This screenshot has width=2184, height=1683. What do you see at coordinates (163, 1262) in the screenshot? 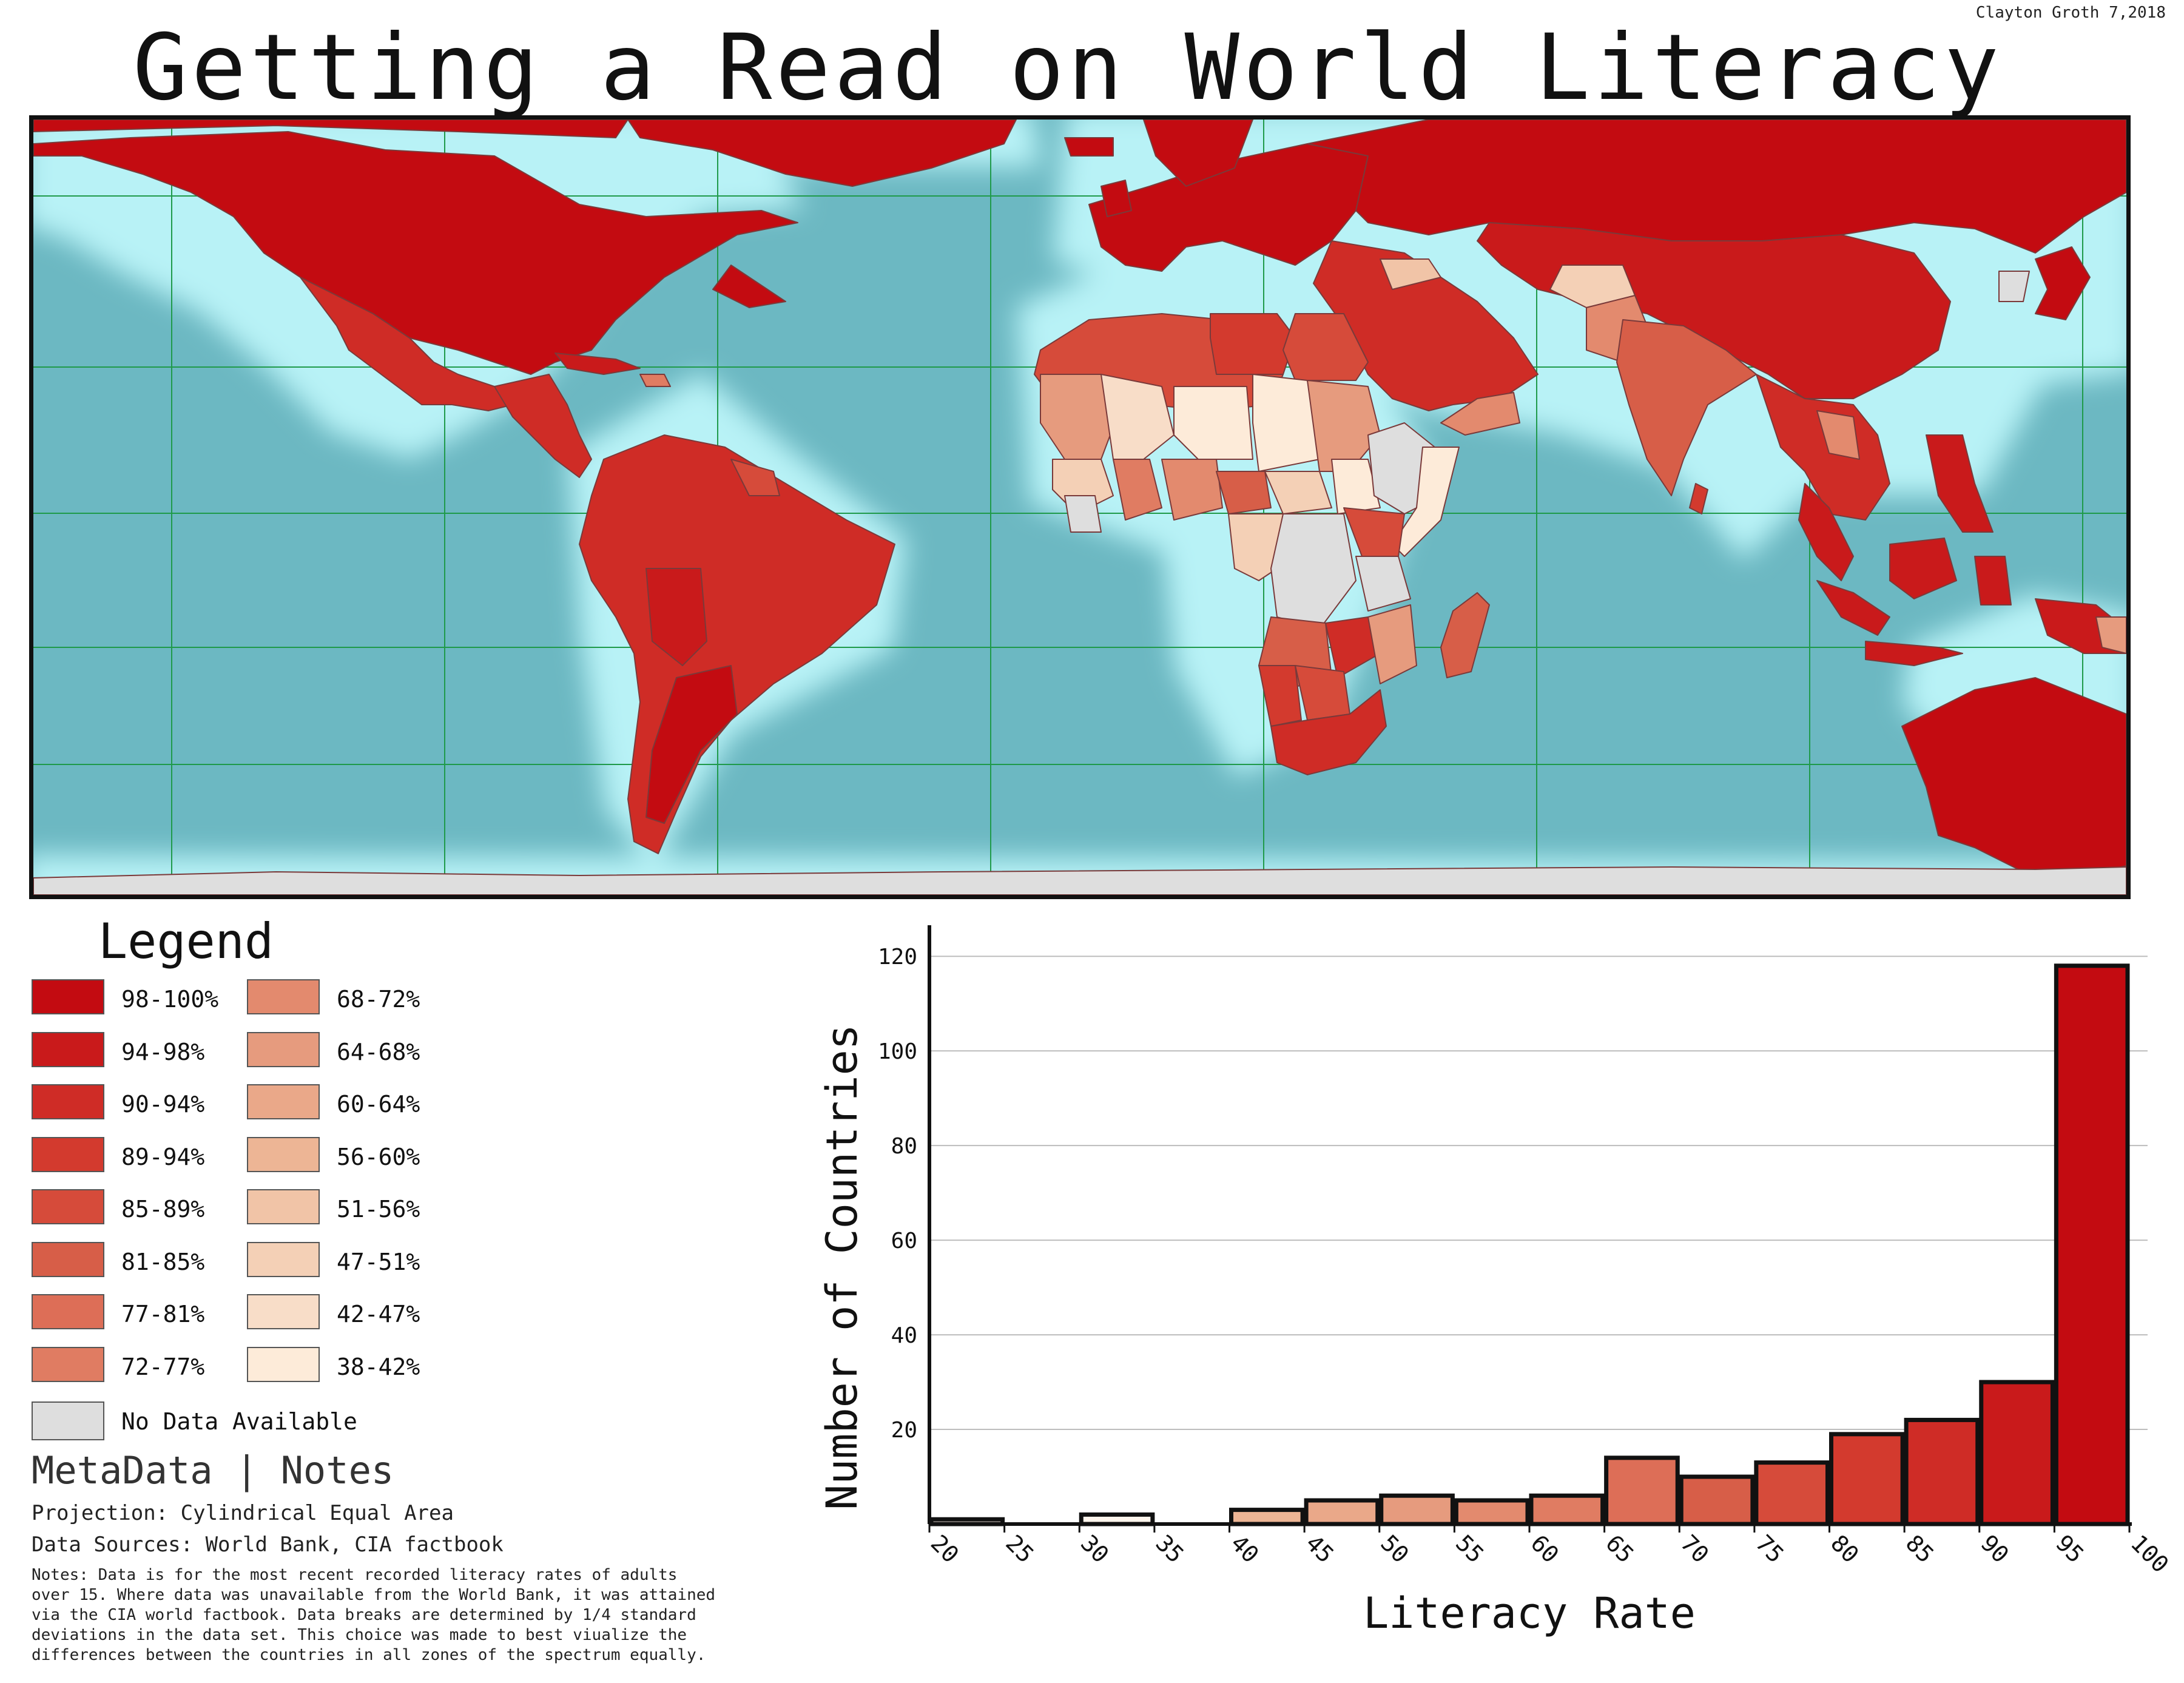
I see `legend-label: 81-85%` at bounding box center [163, 1262].